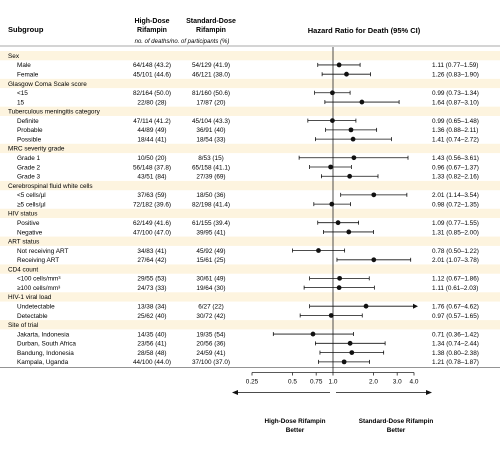  I want to click on high-dose-value: 44/100 (44.0), so click(152, 362).